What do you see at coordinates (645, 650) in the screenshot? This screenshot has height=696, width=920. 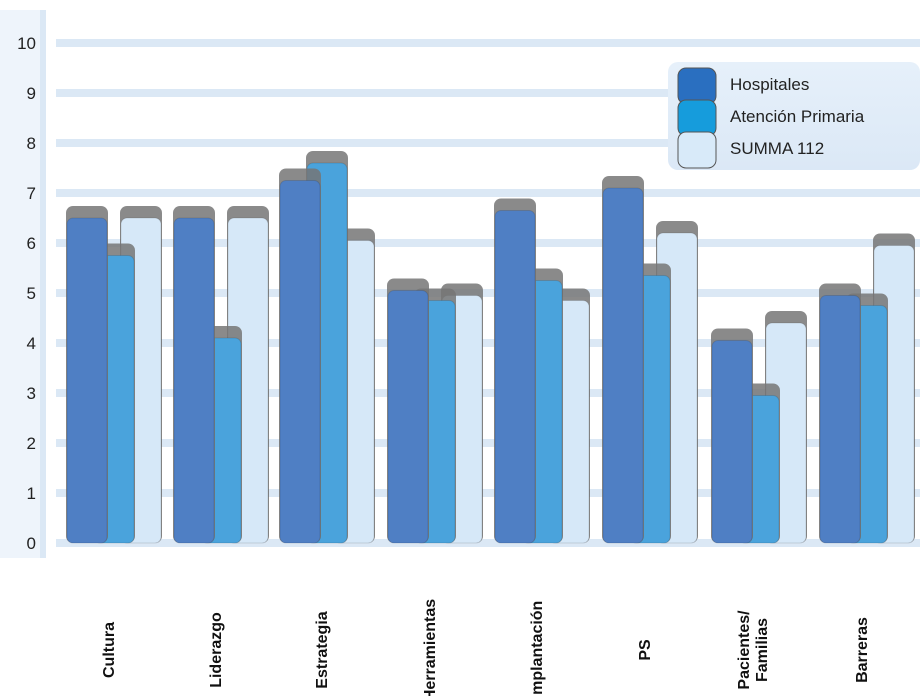 I see `category-label: PS` at bounding box center [645, 650].